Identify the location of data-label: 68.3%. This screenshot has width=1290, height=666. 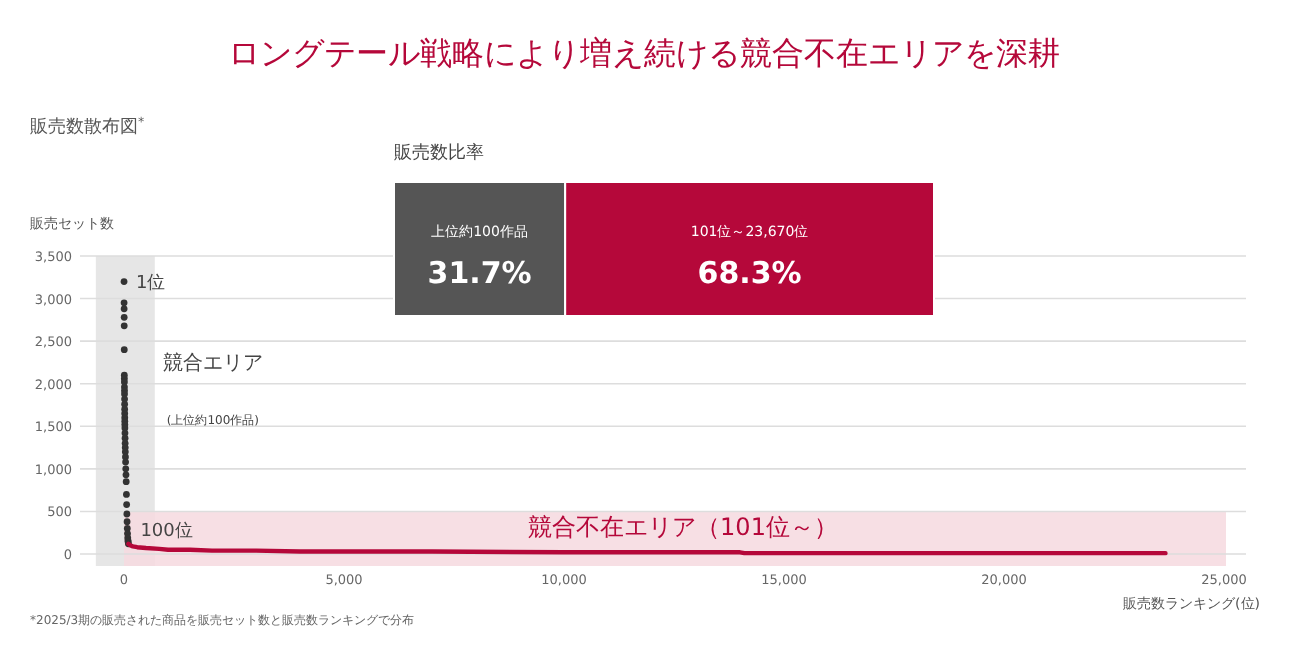
(749, 272).